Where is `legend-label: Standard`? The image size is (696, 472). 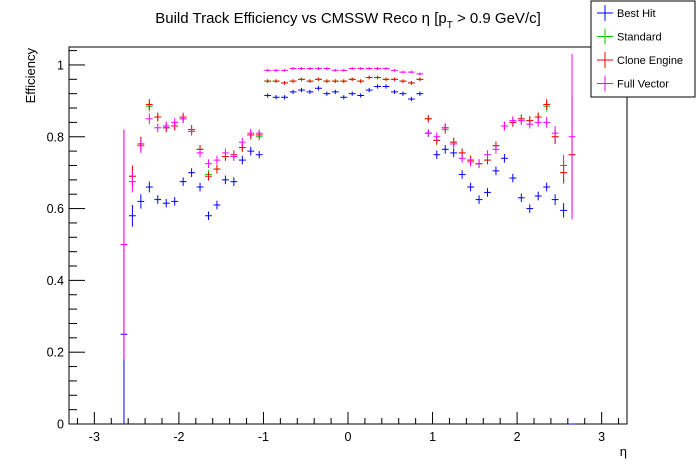
legend-label: Standard is located at coordinates (639, 38).